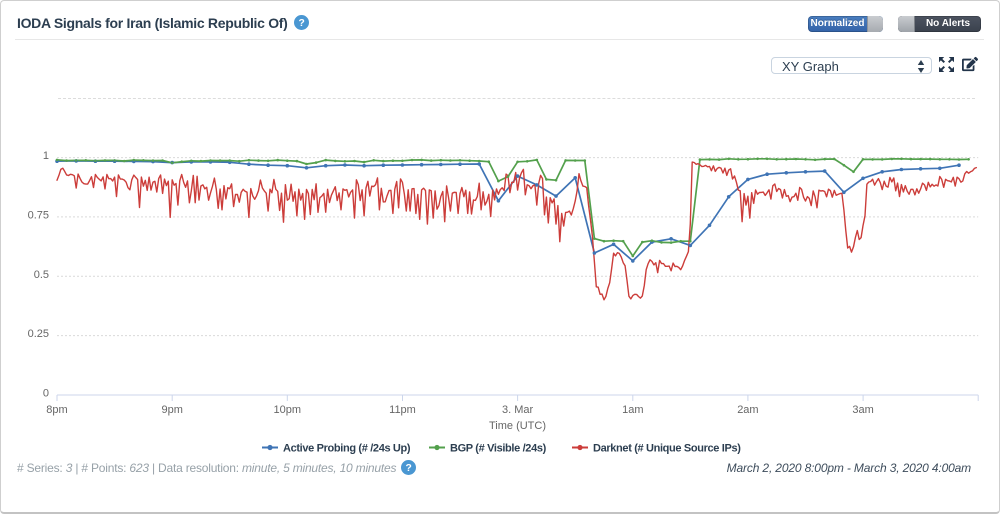 This screenshot has width=1000, height=514. I want to click on svg-text: 3. Mar, so click(518, 410).